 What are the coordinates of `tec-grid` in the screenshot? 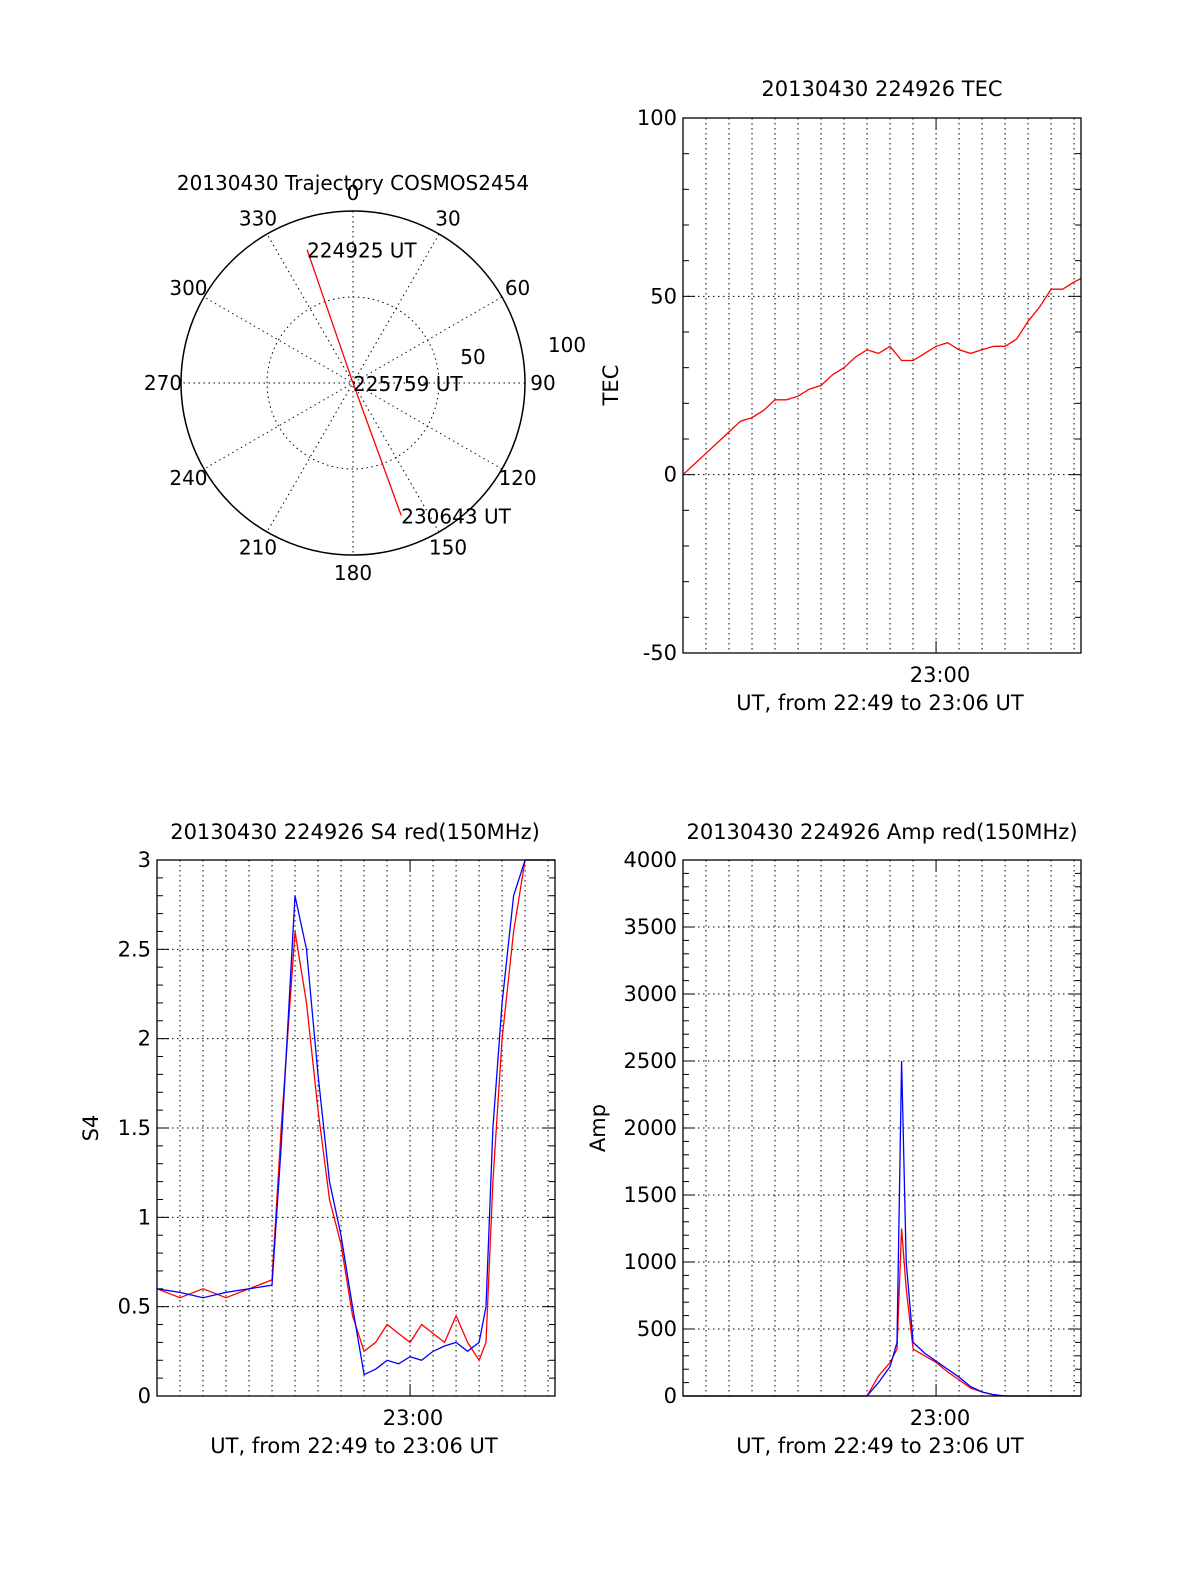 It's located at (882, 385).